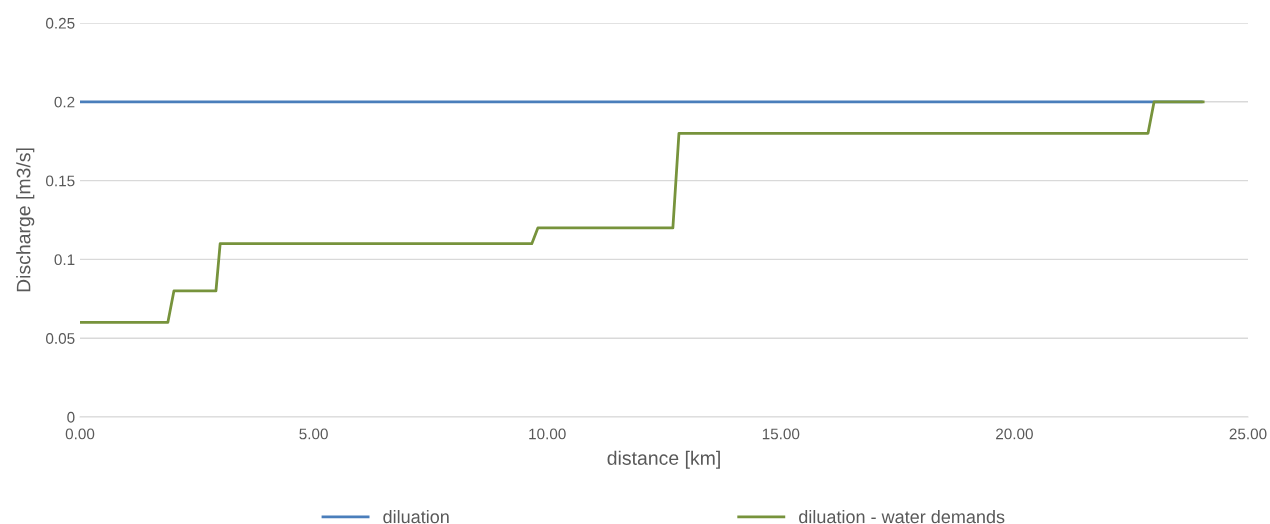  I want to click on legend-label: diluation, so click(416, 517).